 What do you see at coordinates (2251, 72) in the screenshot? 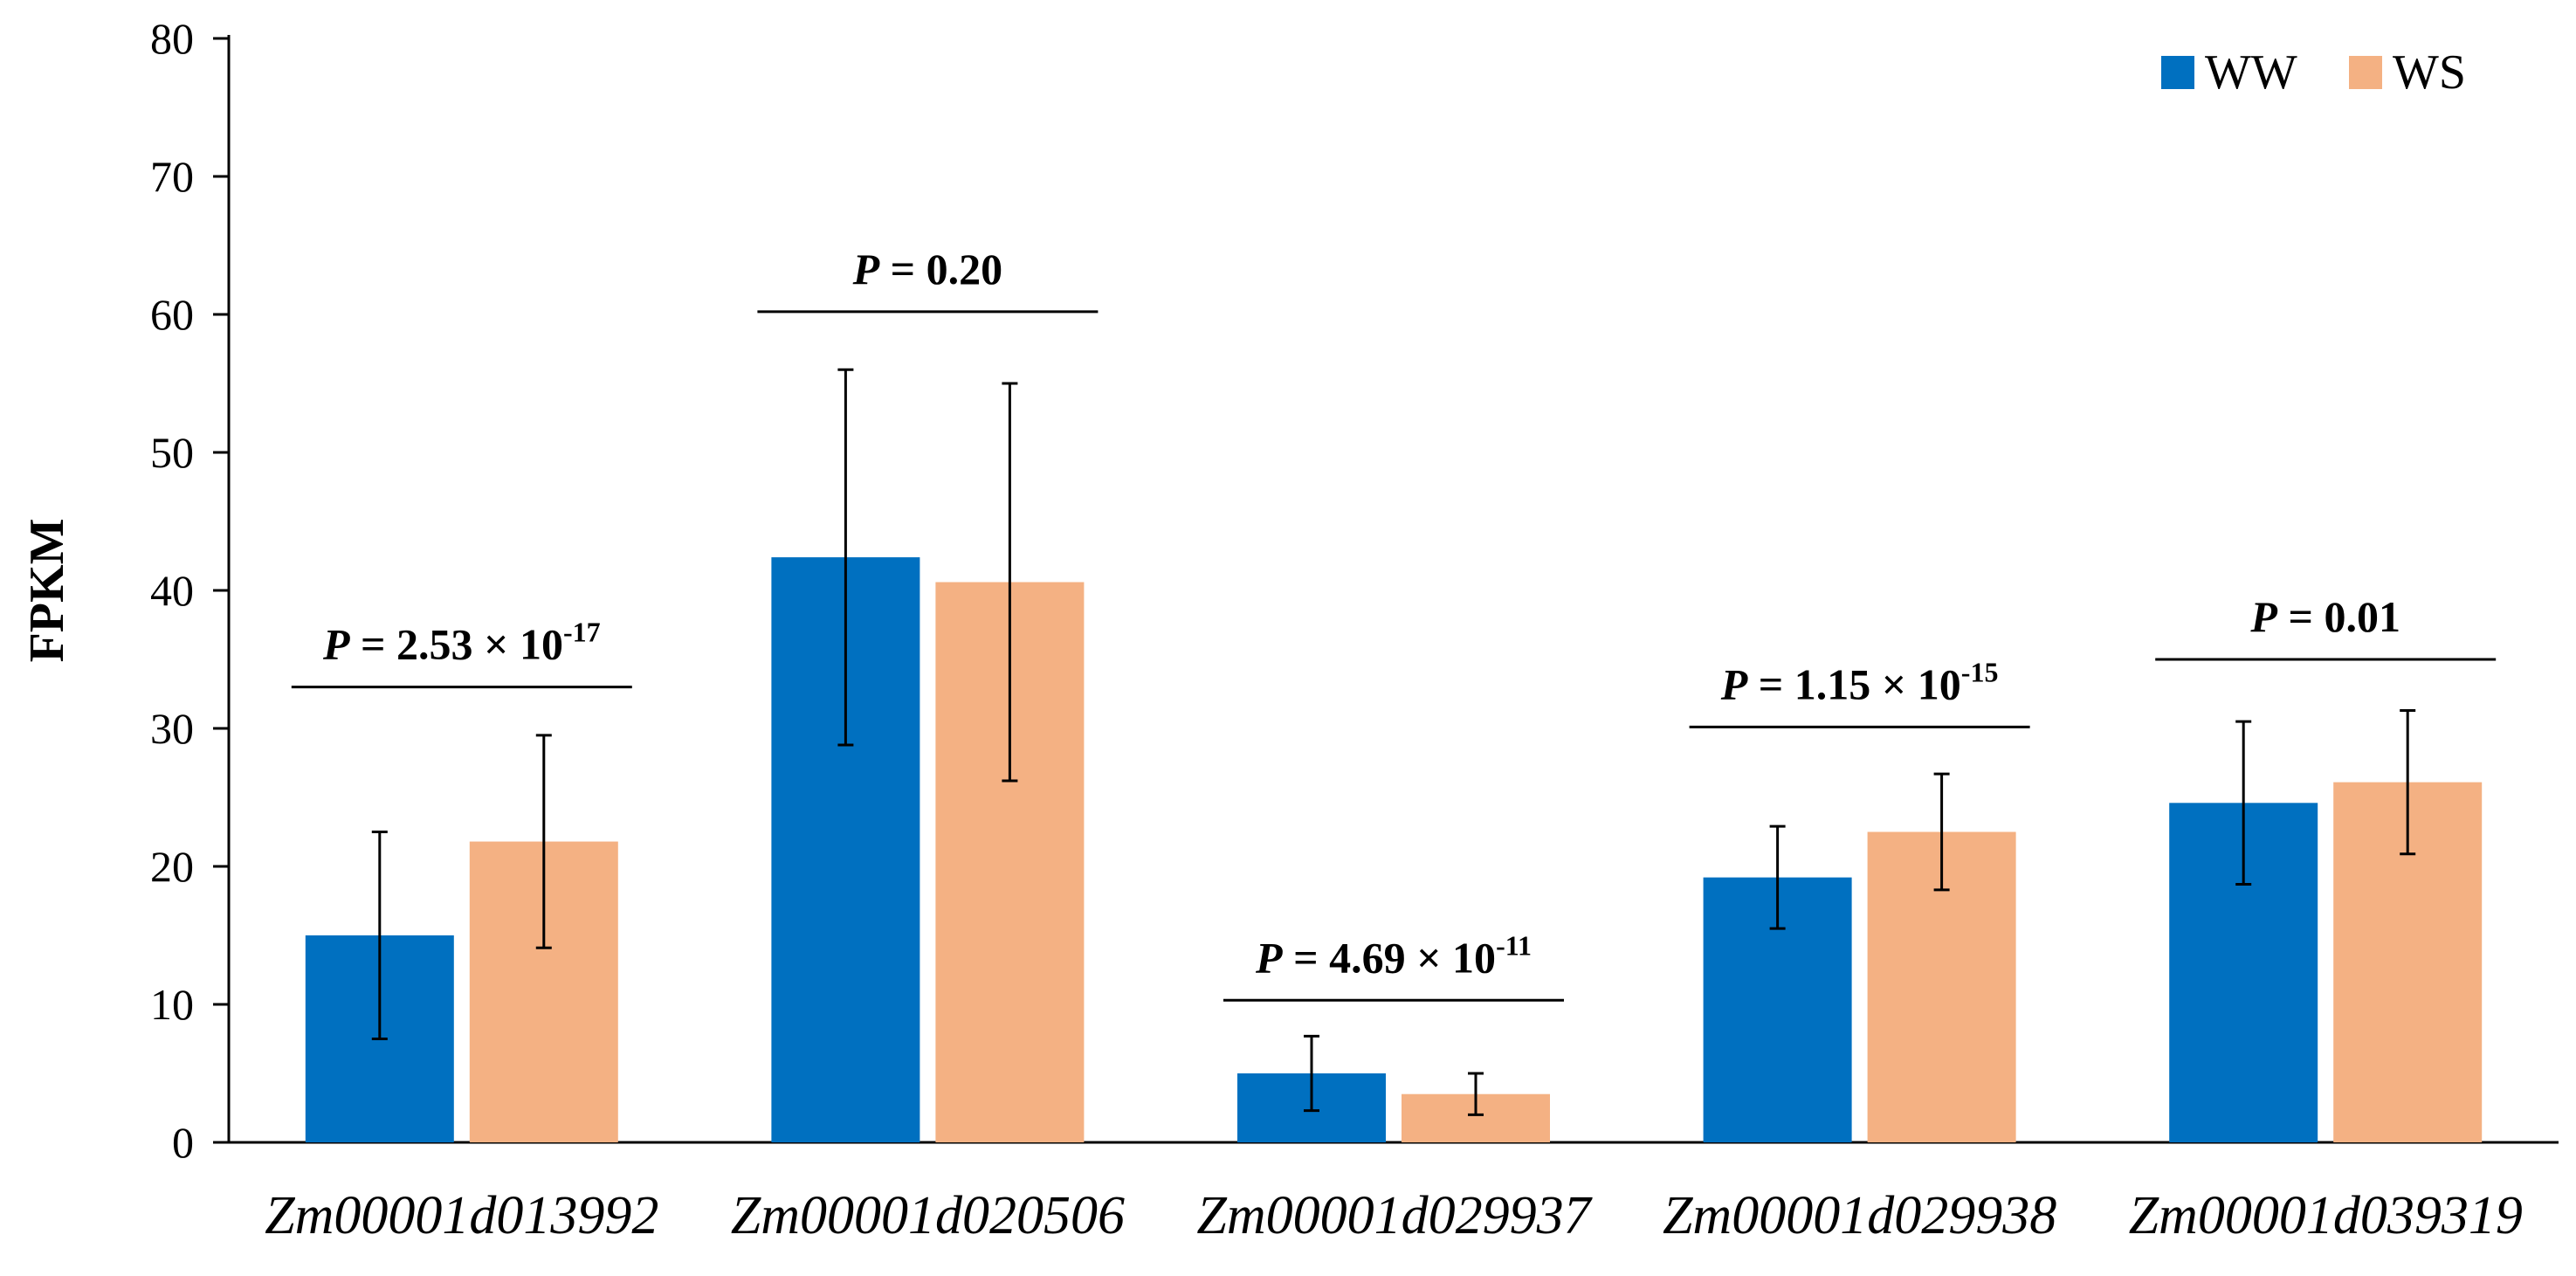
I see `legend-label-ww: WW` at bounding box center [2251, 72].